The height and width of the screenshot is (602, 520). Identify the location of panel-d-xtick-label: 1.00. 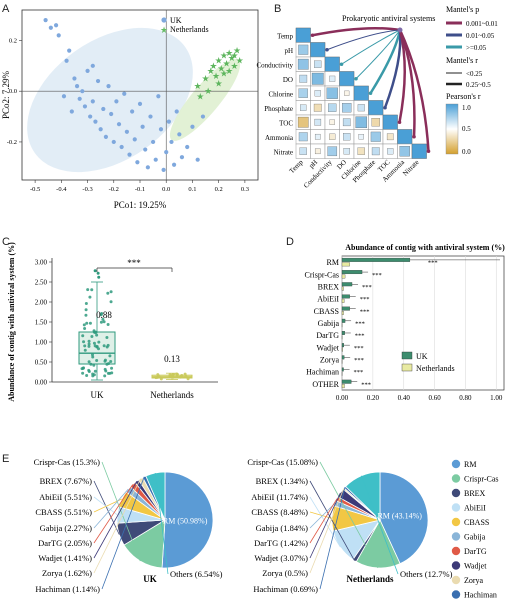
(496, 398).